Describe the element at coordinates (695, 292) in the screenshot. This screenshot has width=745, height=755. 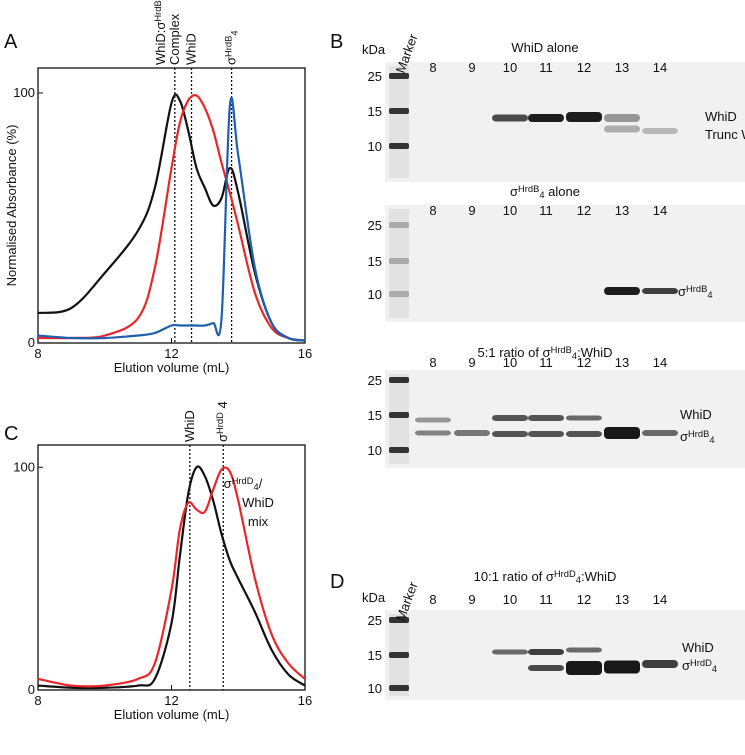
I see `band-label: σHrdB4` at that location.